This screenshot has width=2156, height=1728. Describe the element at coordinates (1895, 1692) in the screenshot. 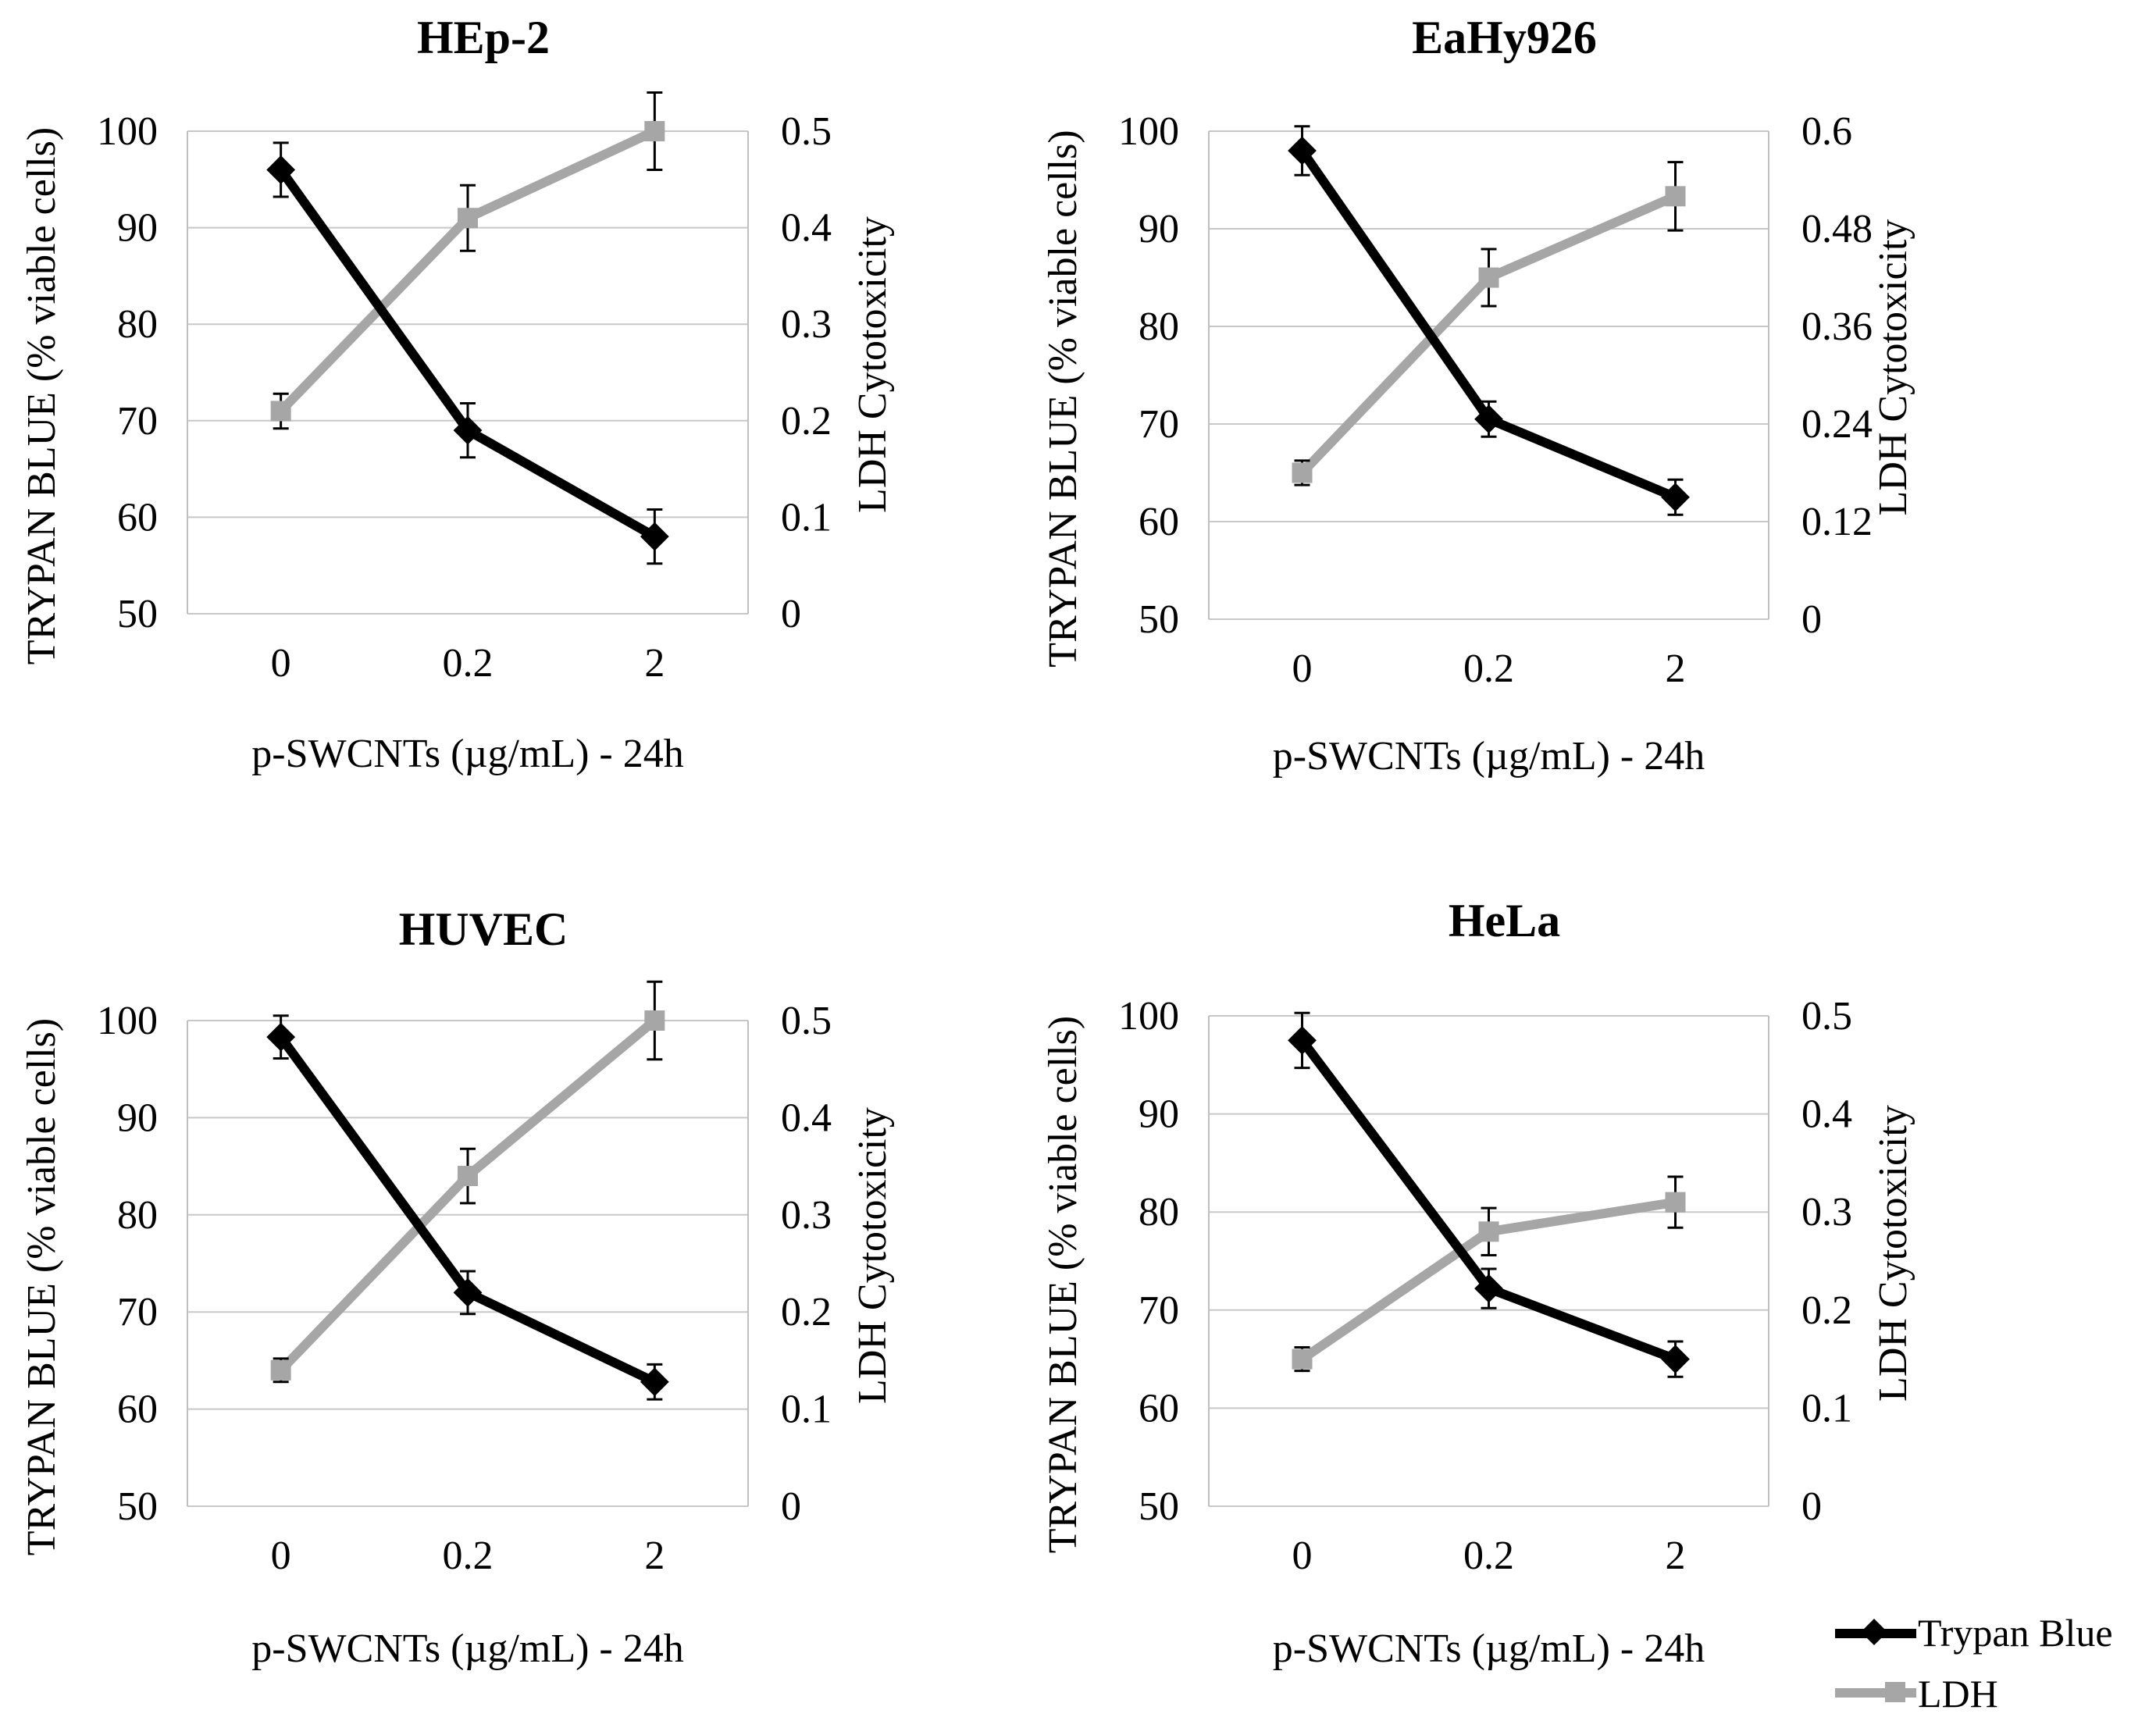

I see `legend-marker-ldh` at that location.